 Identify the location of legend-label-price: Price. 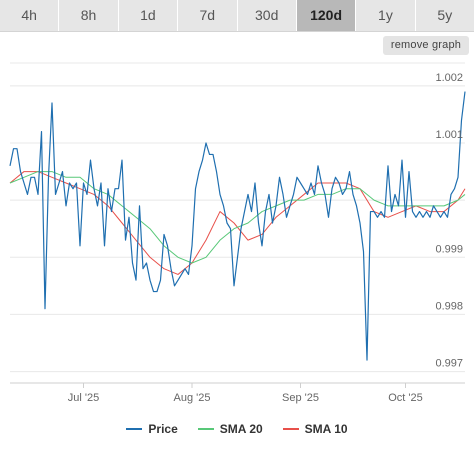
(163, 429).